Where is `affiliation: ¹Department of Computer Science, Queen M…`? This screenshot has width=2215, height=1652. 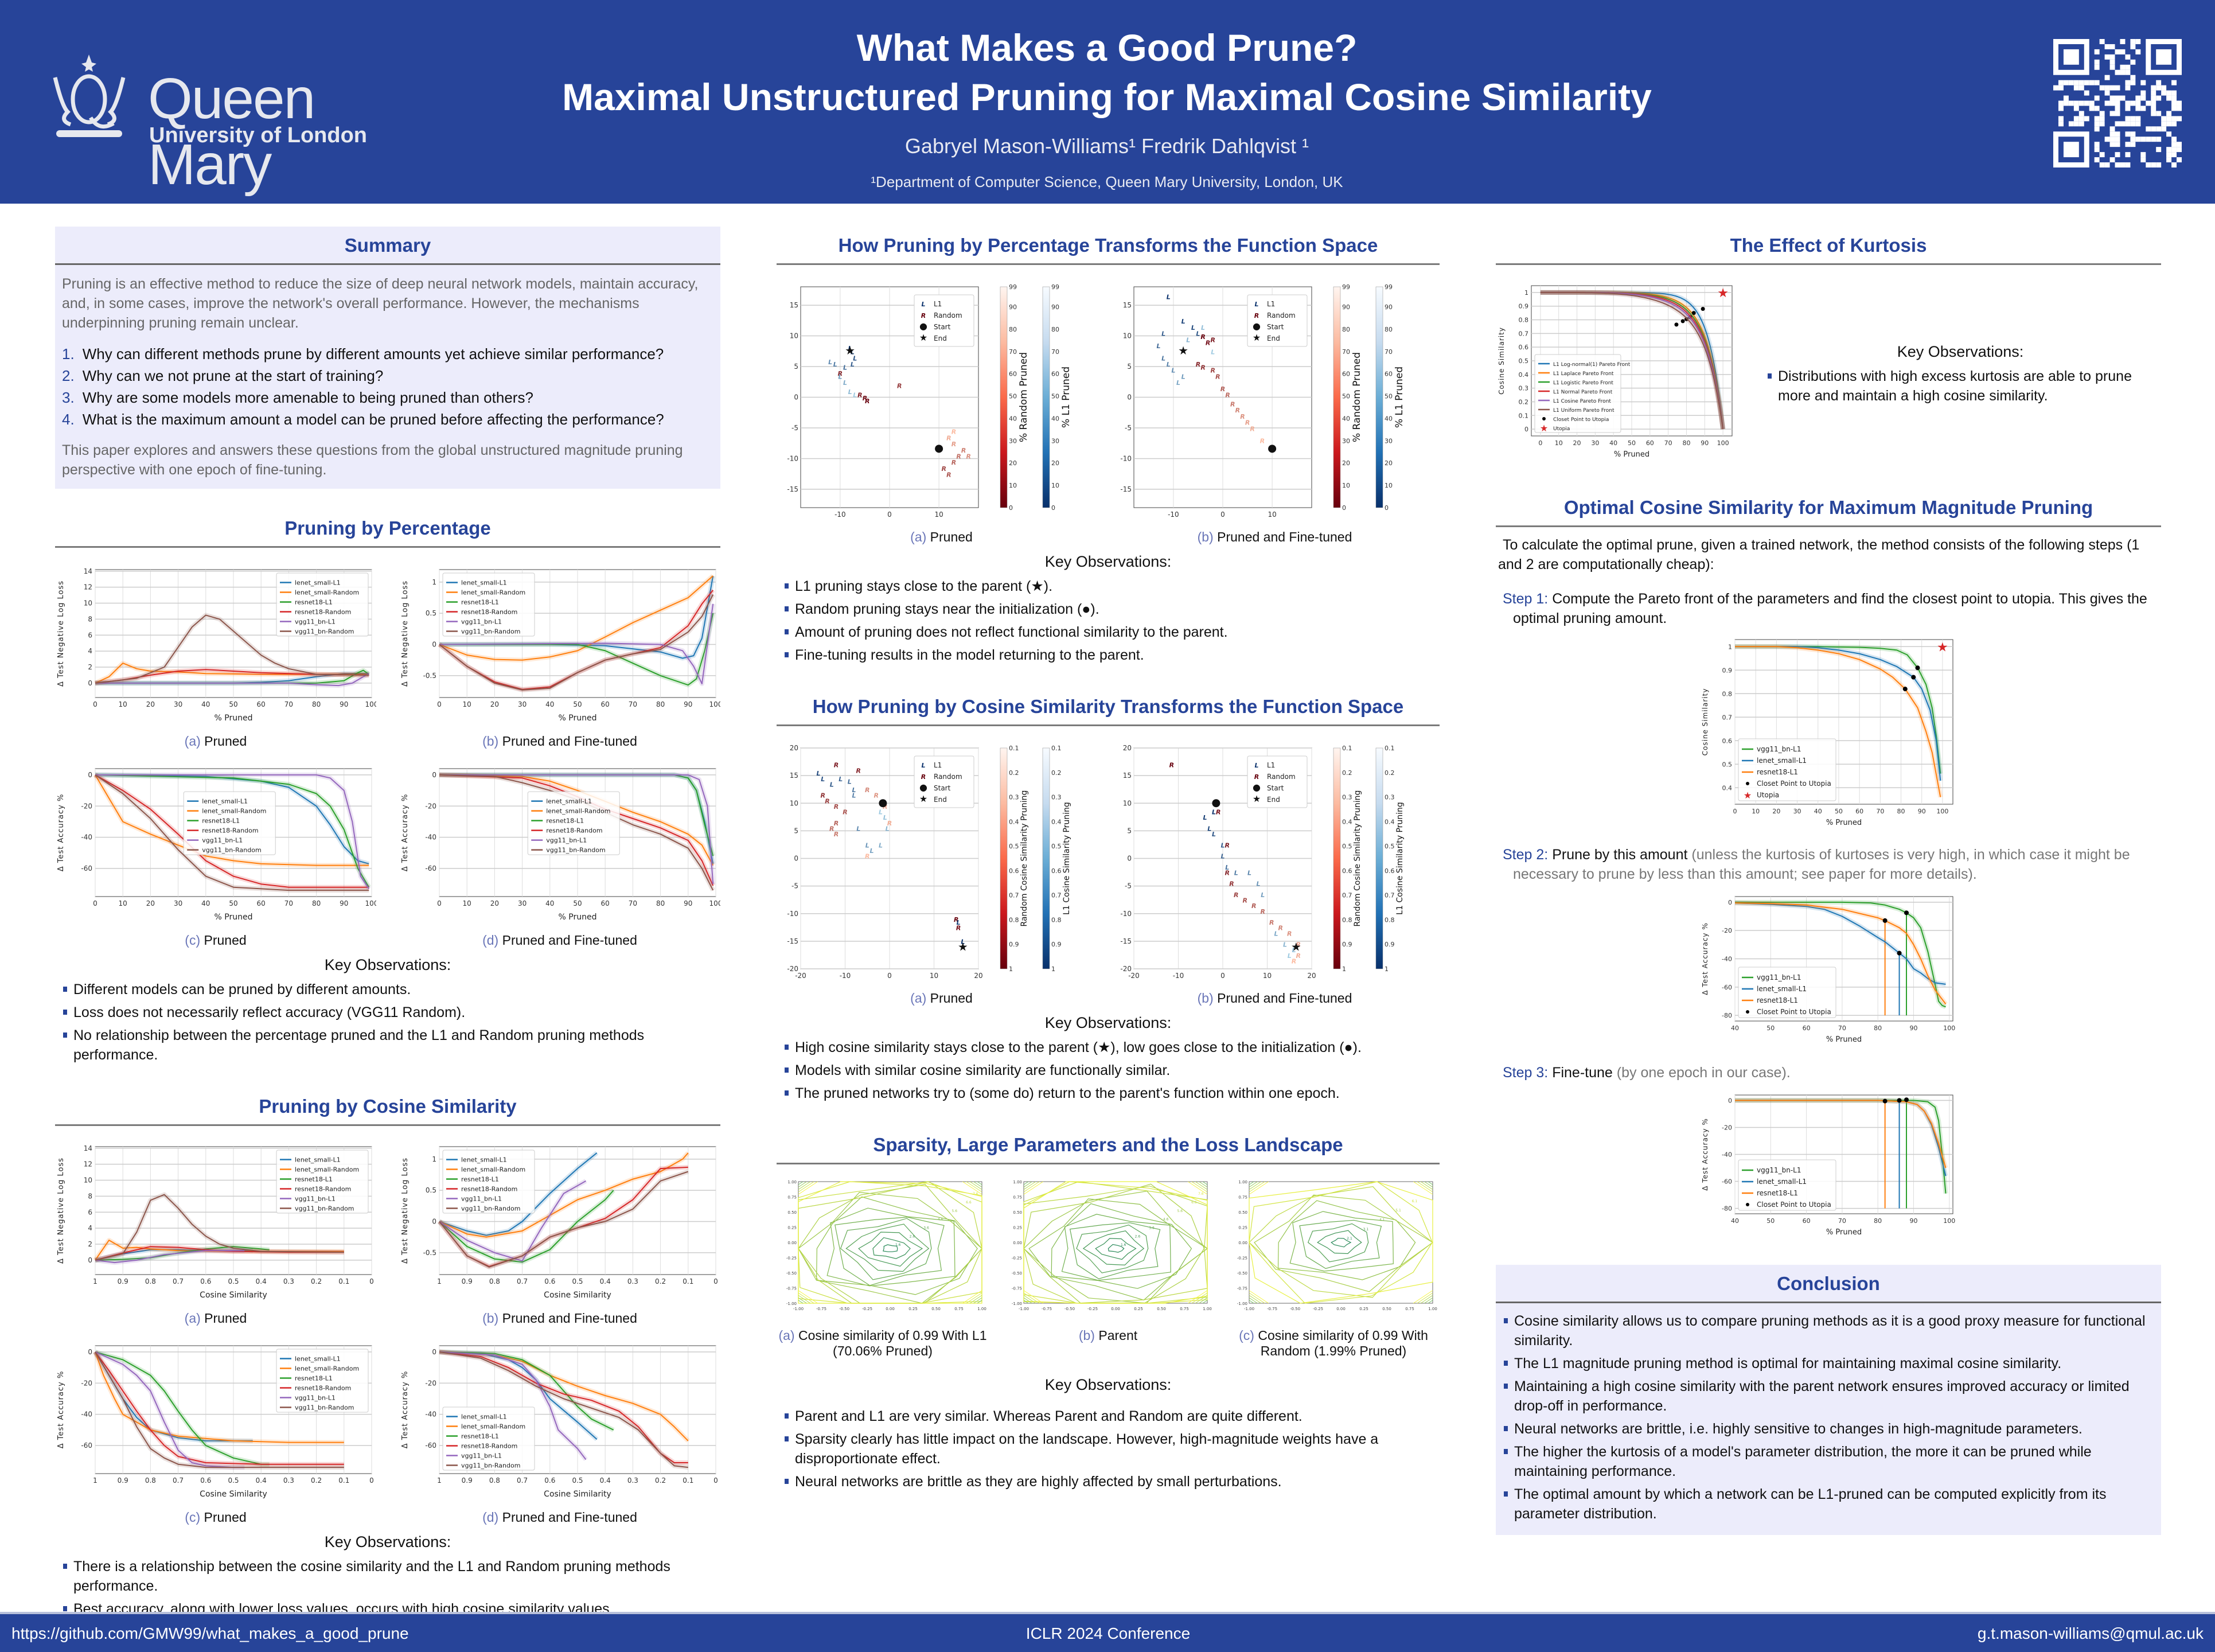 affiliation: ¹Department of Computer Science, Queen M… is located at coordinates (1107, 181).